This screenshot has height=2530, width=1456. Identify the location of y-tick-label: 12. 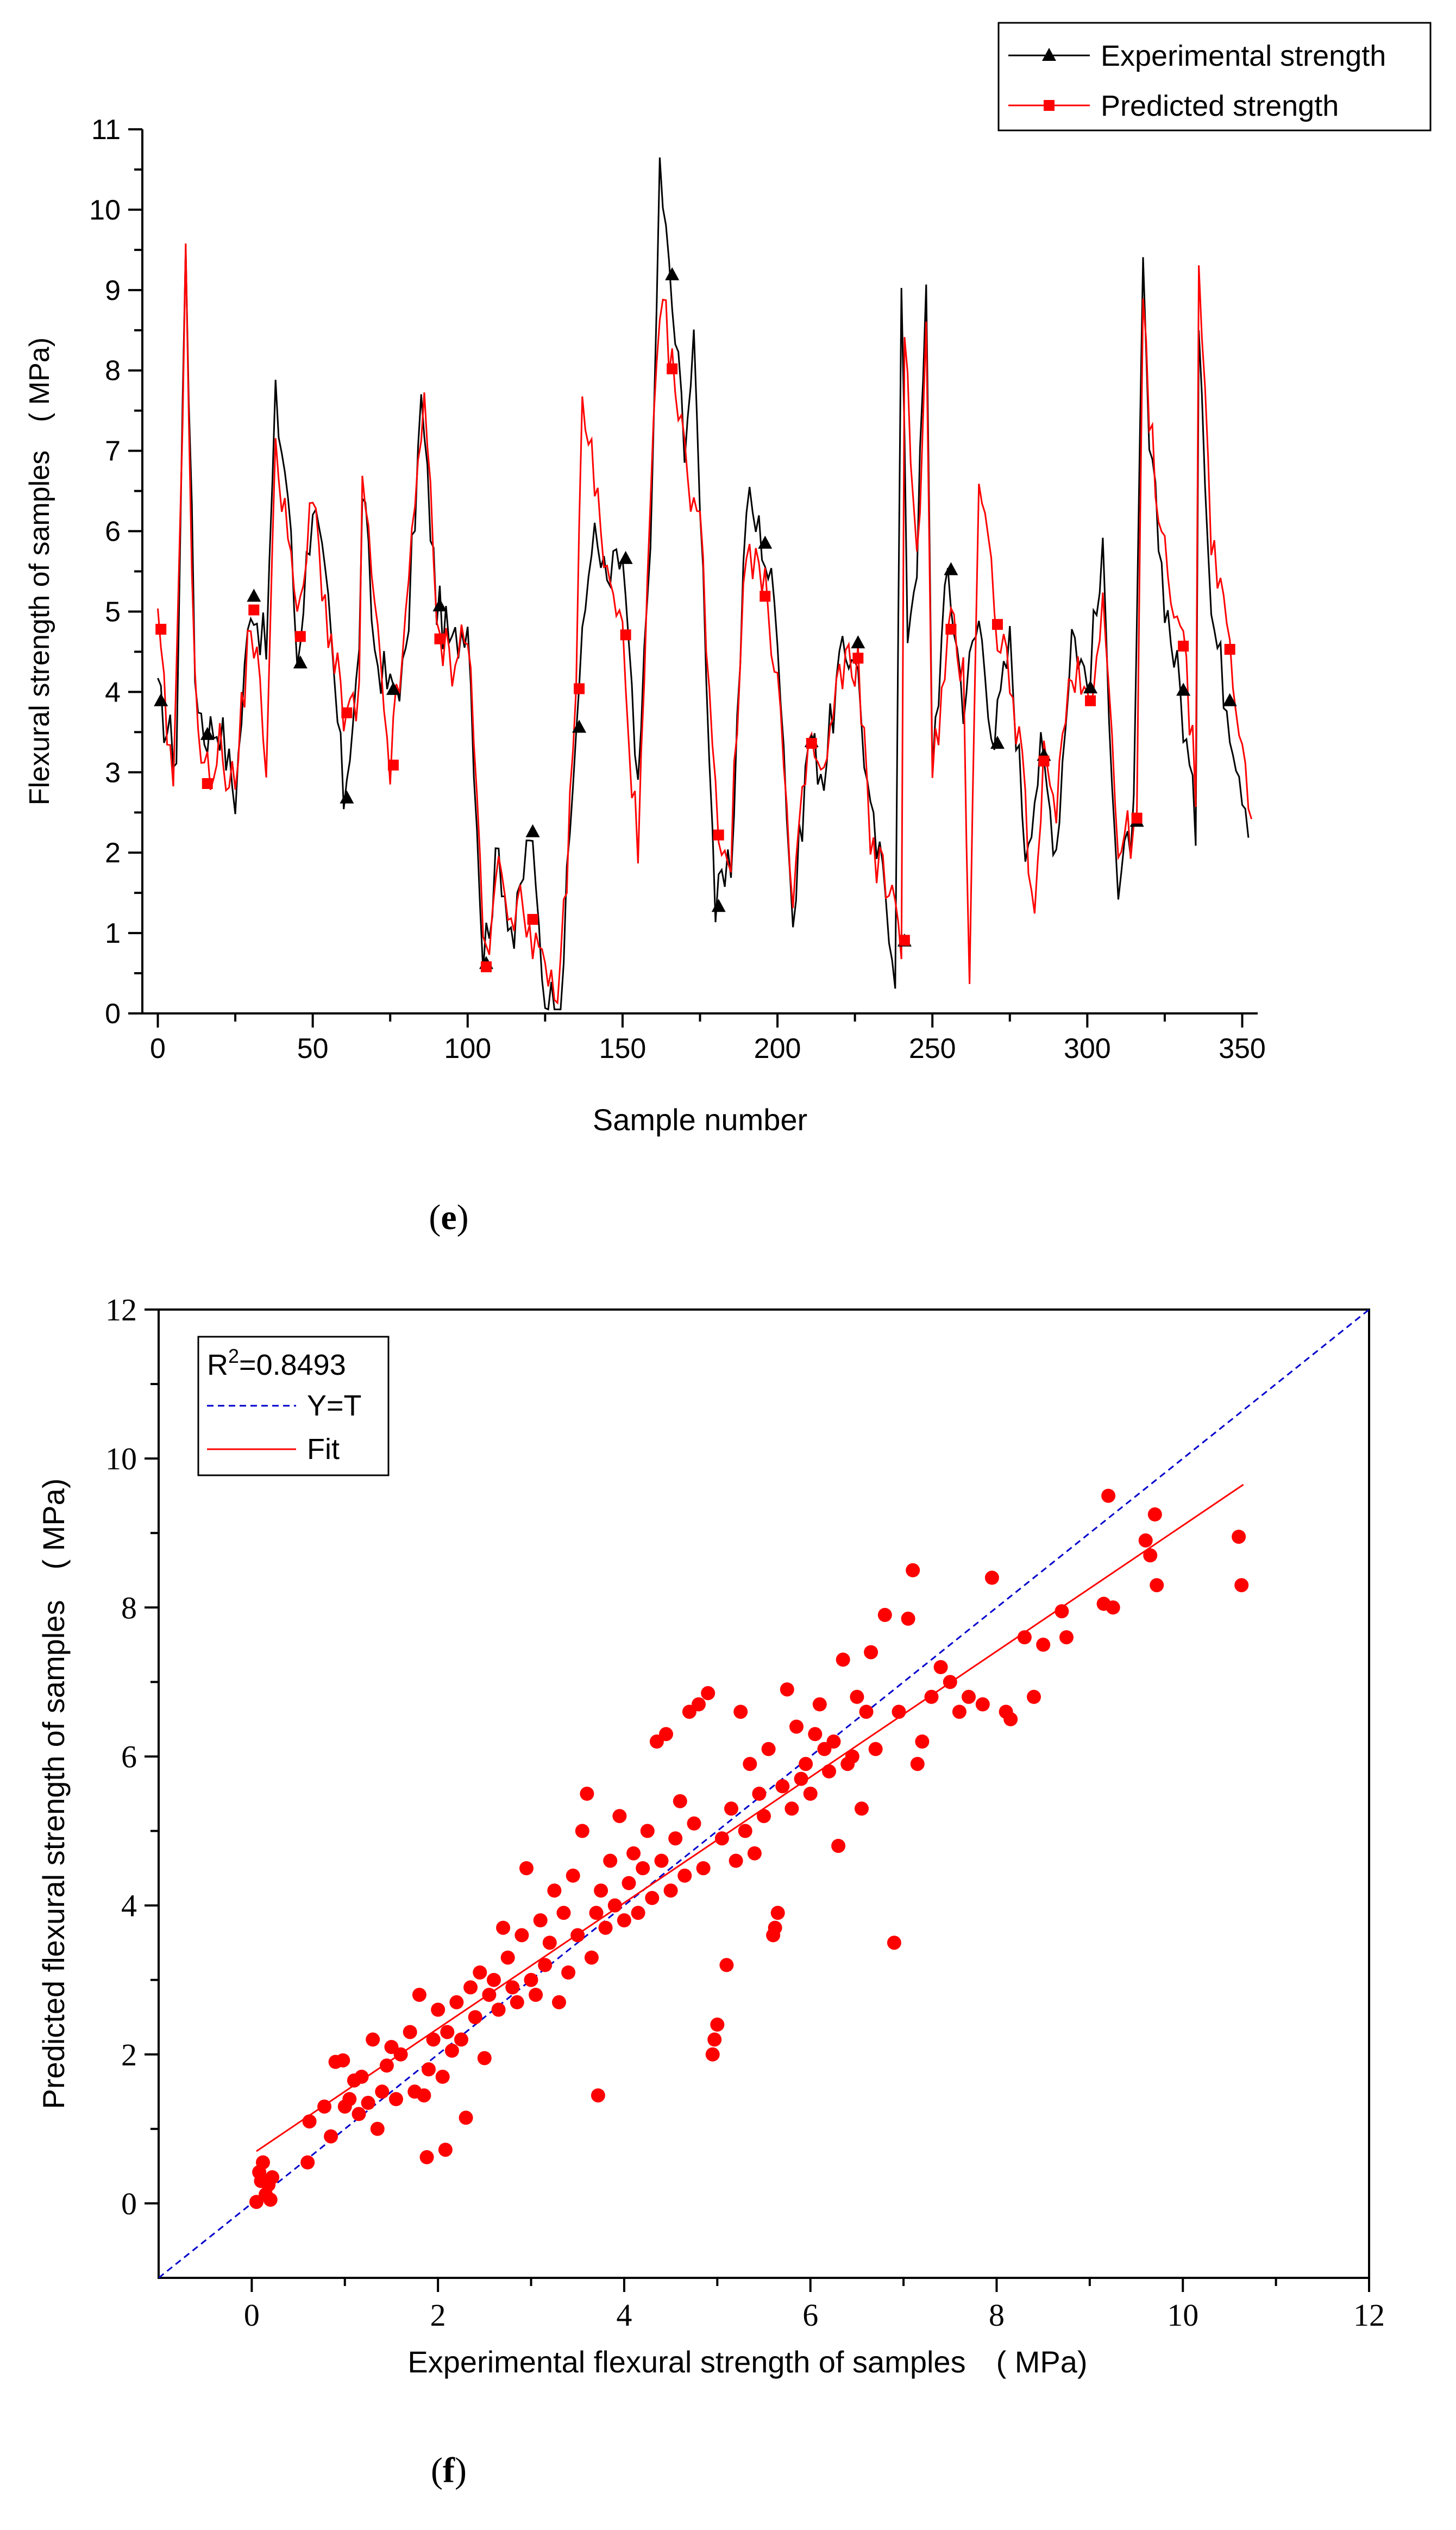
(121, 1309).